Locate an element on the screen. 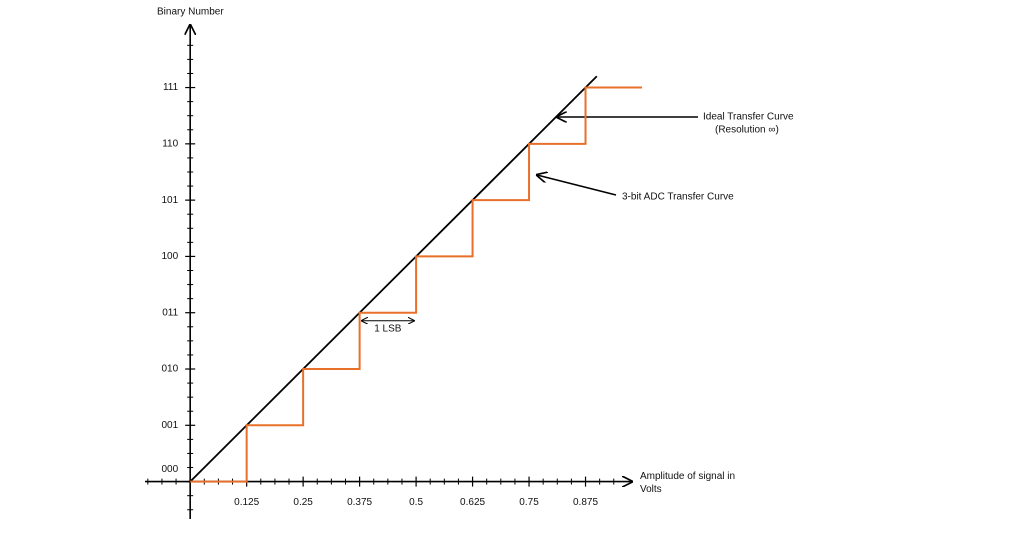  x-tick-label: 0.25 is located at coordinates (303, 502).